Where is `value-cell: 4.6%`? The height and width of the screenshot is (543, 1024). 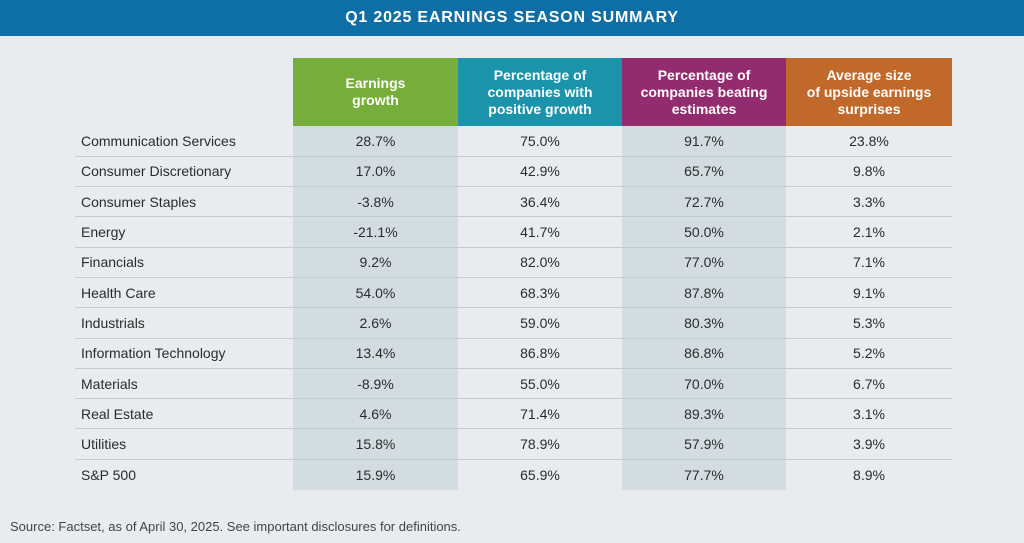
value-cell: 4.6% is located at coordinates (375, 414).